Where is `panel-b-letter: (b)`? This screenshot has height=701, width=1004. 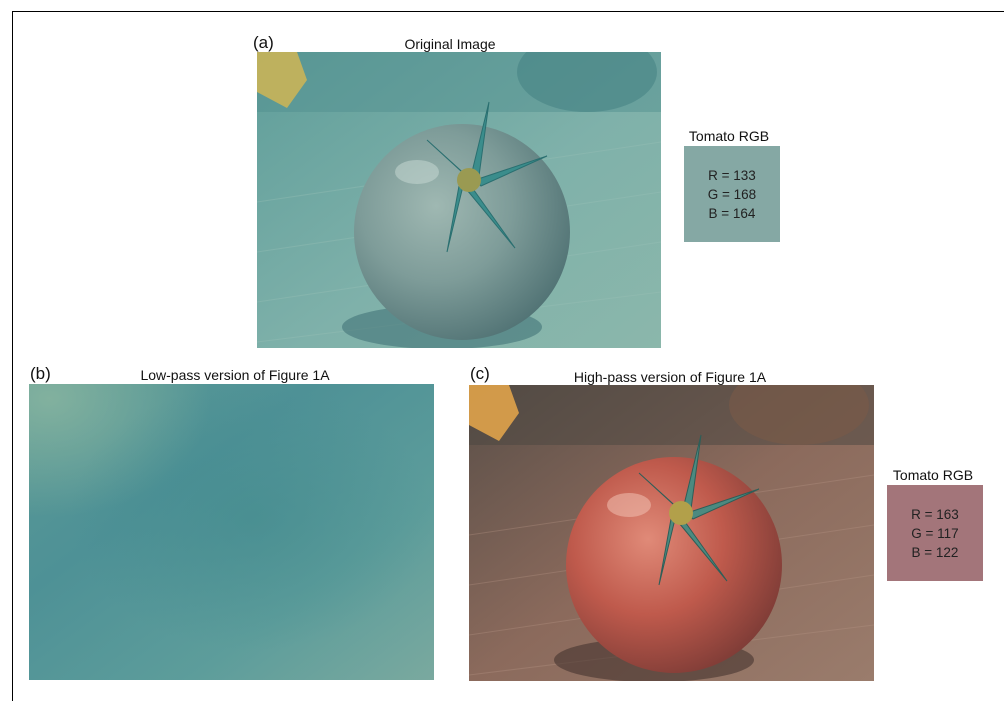 panel-b-letter: (b) is located at coordinates (40, 373).